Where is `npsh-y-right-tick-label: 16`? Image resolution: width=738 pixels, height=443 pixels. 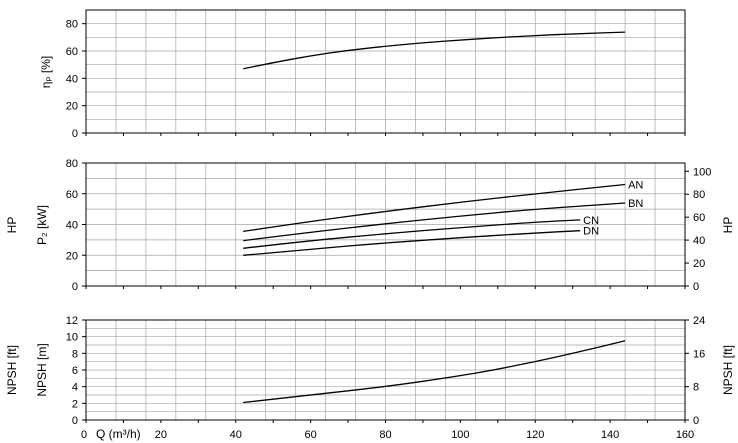
npsh-y-right-tick-label: 16 is located at coordinates (699, 354).